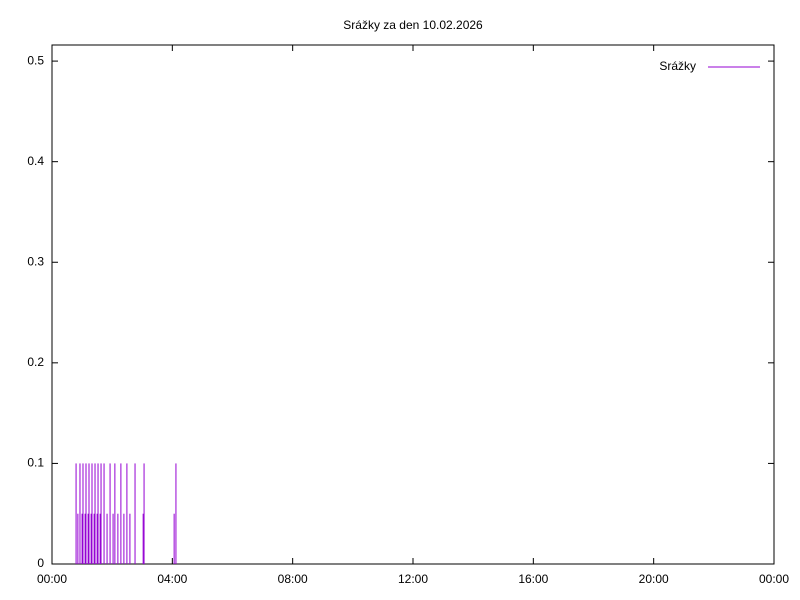 Image resolution: width=800 pixels, height=600 pixels. Describe the element at coordinates (35, 261) in the screenshot. I see `y-tick-label: 0.3` at that location.